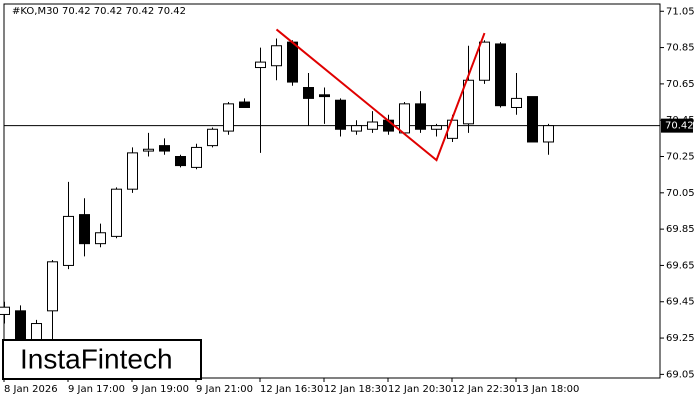 The image size is (700, 400). I want to click on price-label-box, so click(677, 125).